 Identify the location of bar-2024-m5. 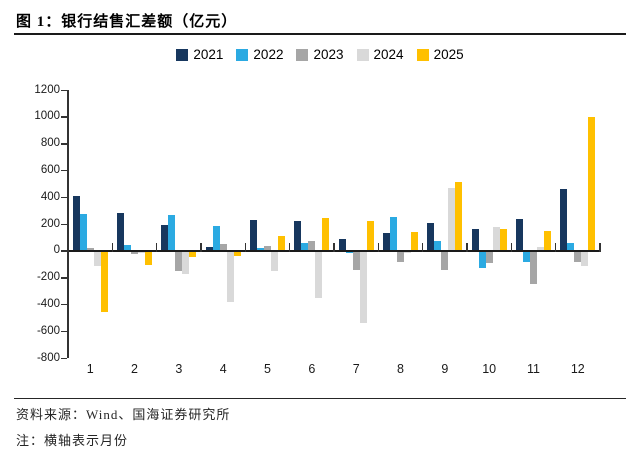
(274, 260).